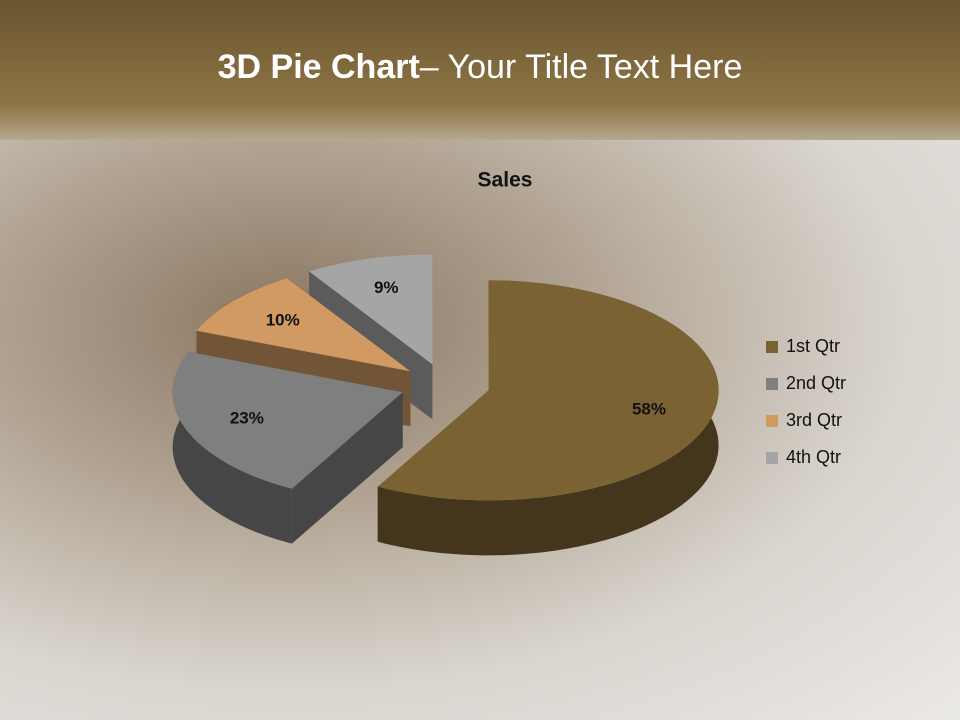 The image size is (960, 720). What do you see at coordinates (386, 287) in the screenshot?
I see `data-label: 9%` at bounding box center [386, 287].